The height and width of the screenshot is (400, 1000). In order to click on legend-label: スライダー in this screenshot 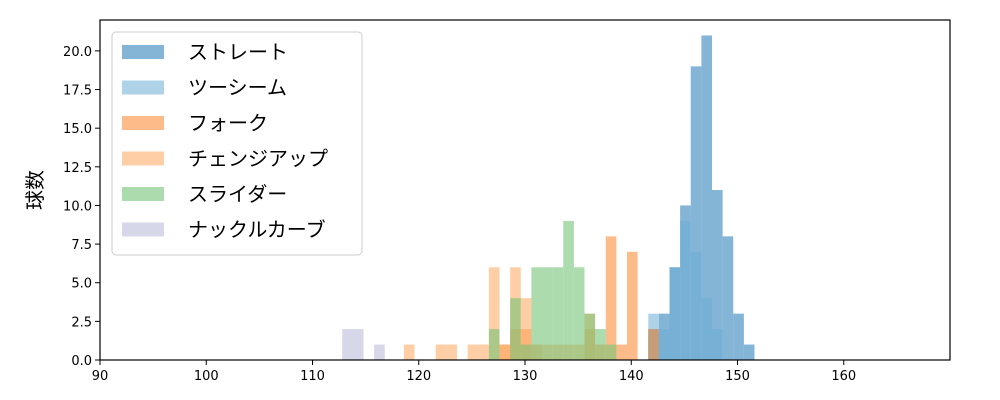, I will do `click(237, 194)`.